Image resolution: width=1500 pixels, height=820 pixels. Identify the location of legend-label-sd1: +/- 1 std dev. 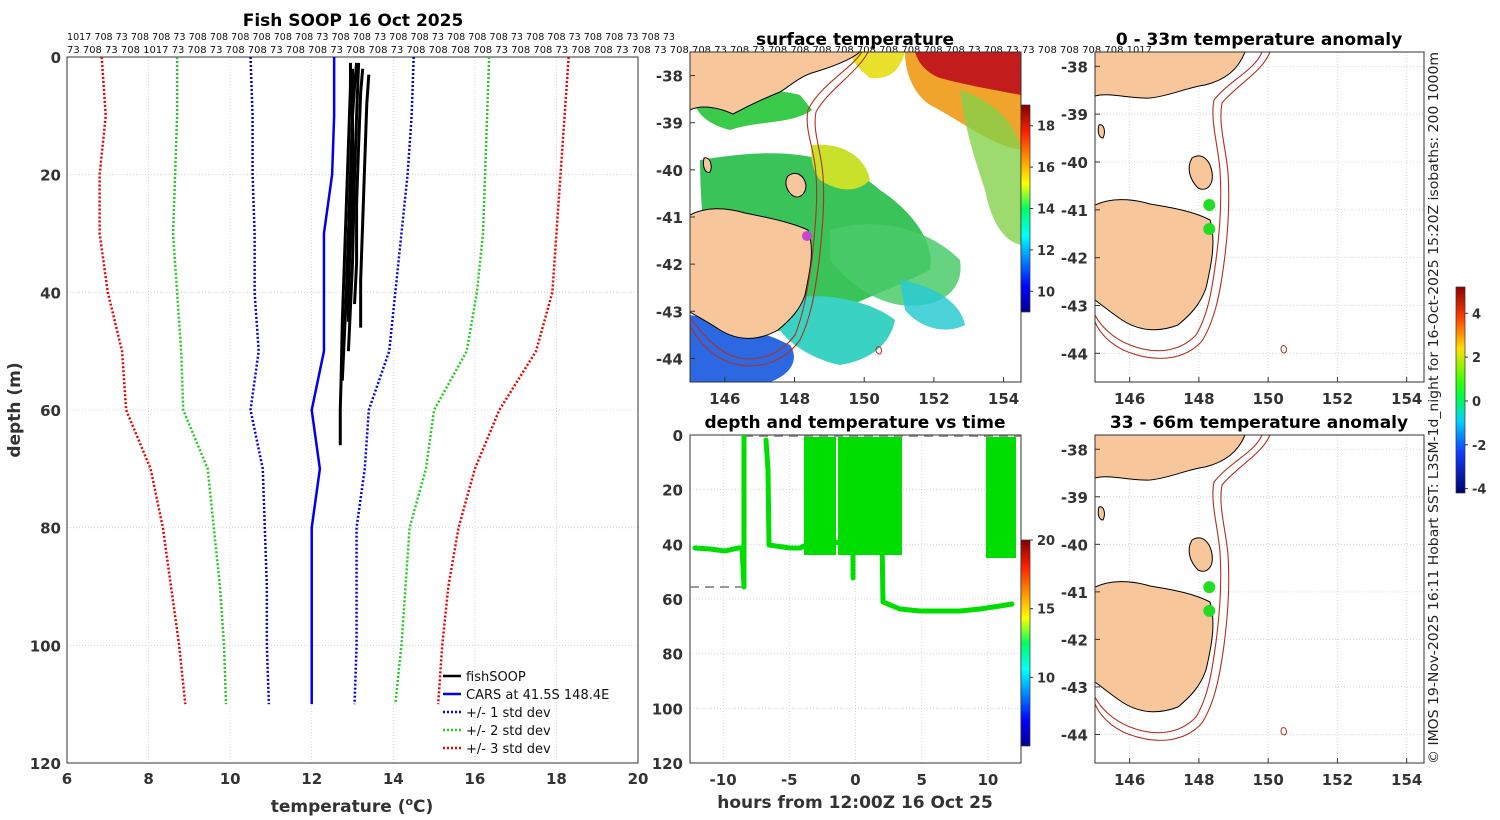
(508, 713).